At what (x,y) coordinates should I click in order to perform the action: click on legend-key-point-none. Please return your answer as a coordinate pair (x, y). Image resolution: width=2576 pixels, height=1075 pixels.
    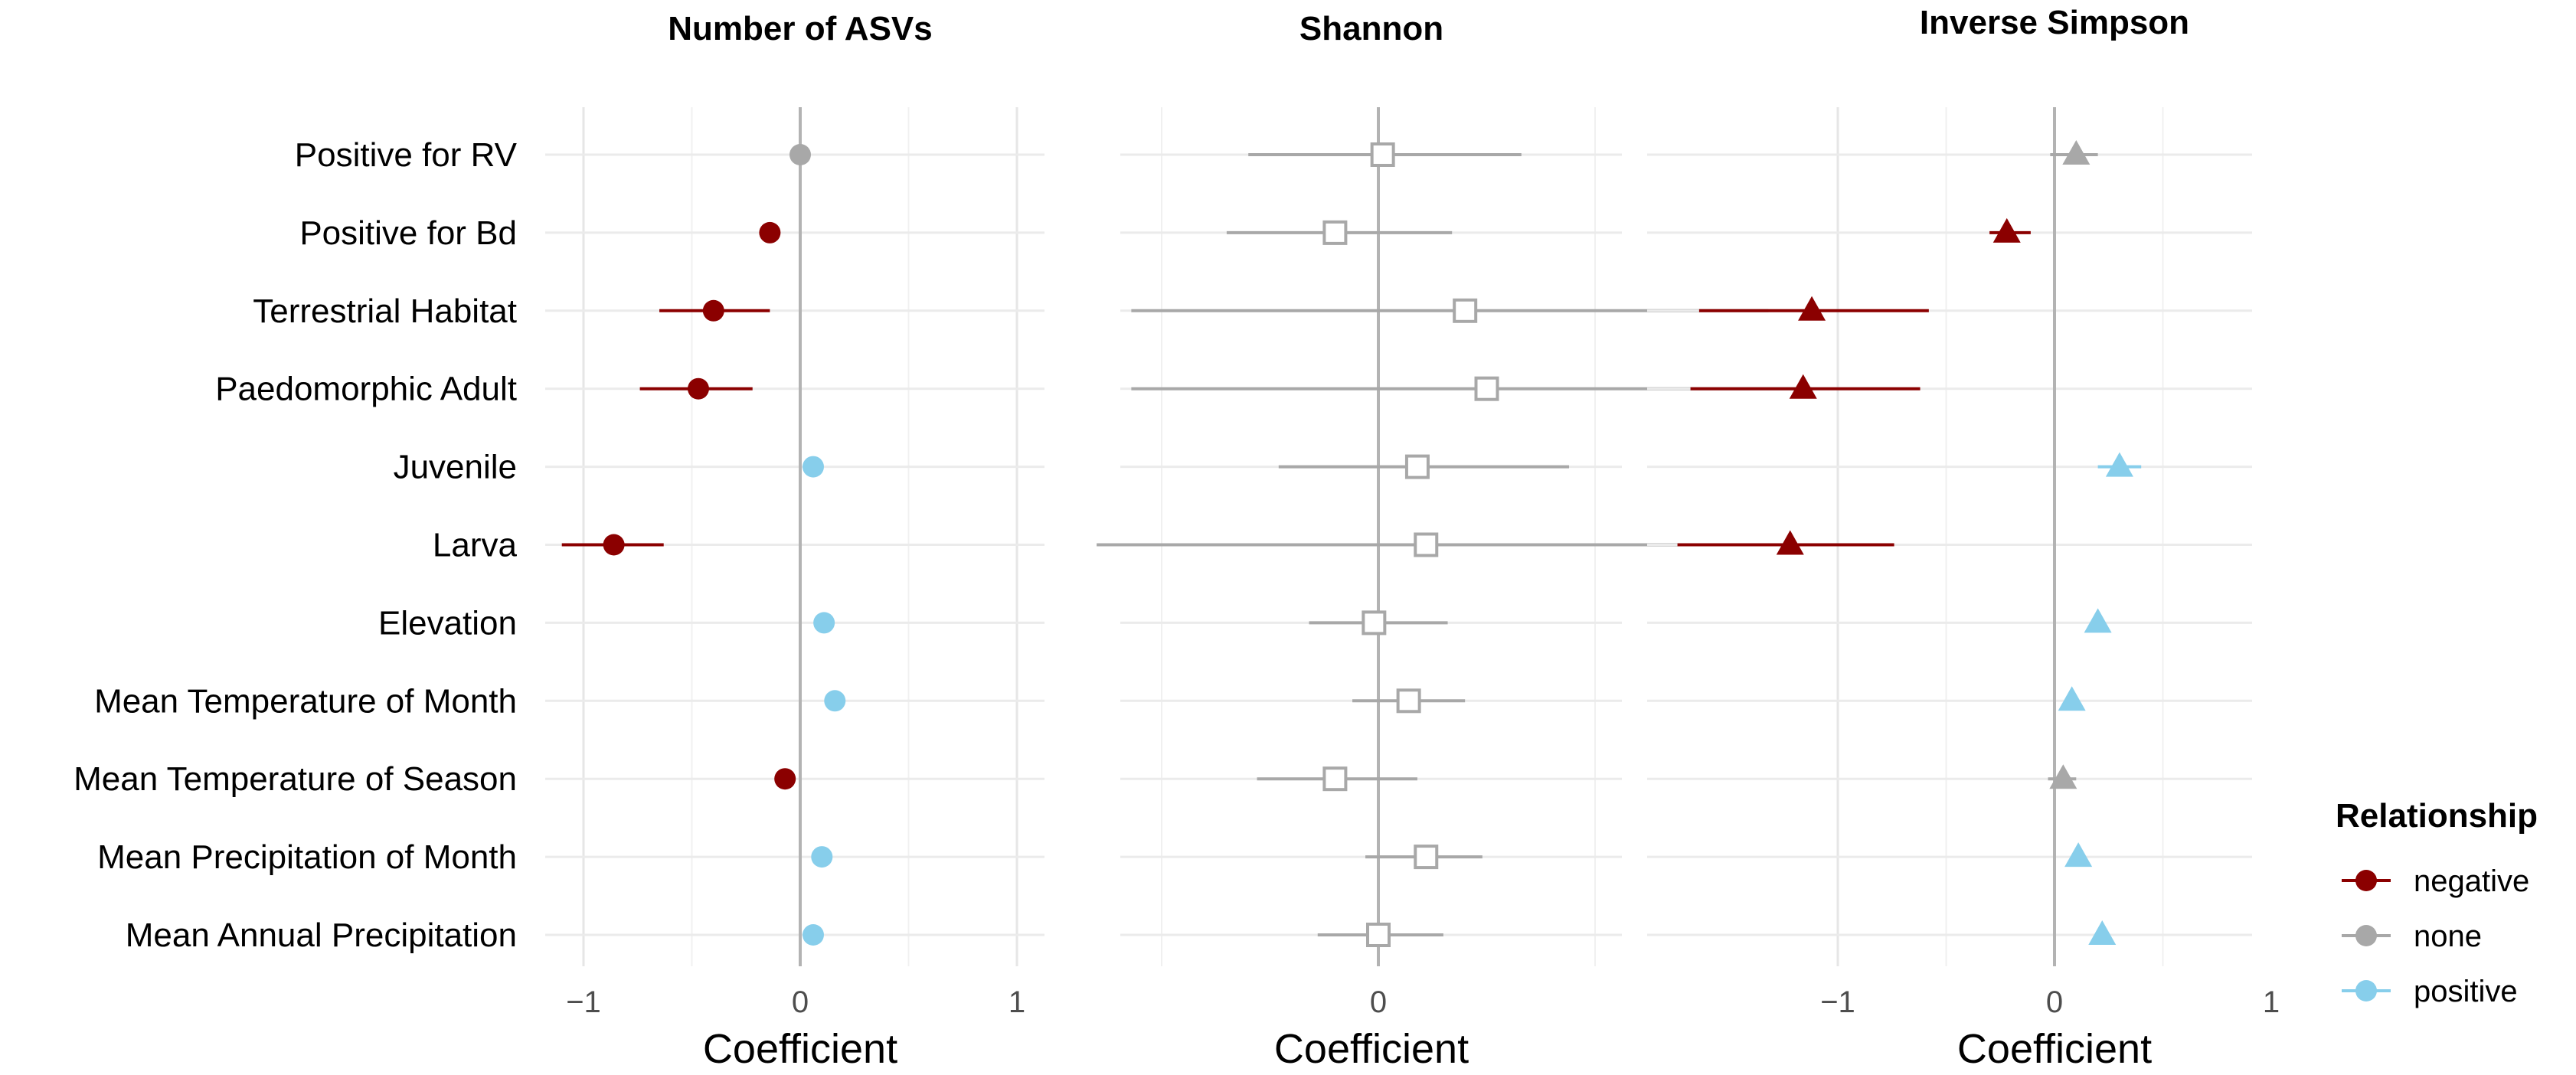
    Looking at the image, I should click on (2366, 935).